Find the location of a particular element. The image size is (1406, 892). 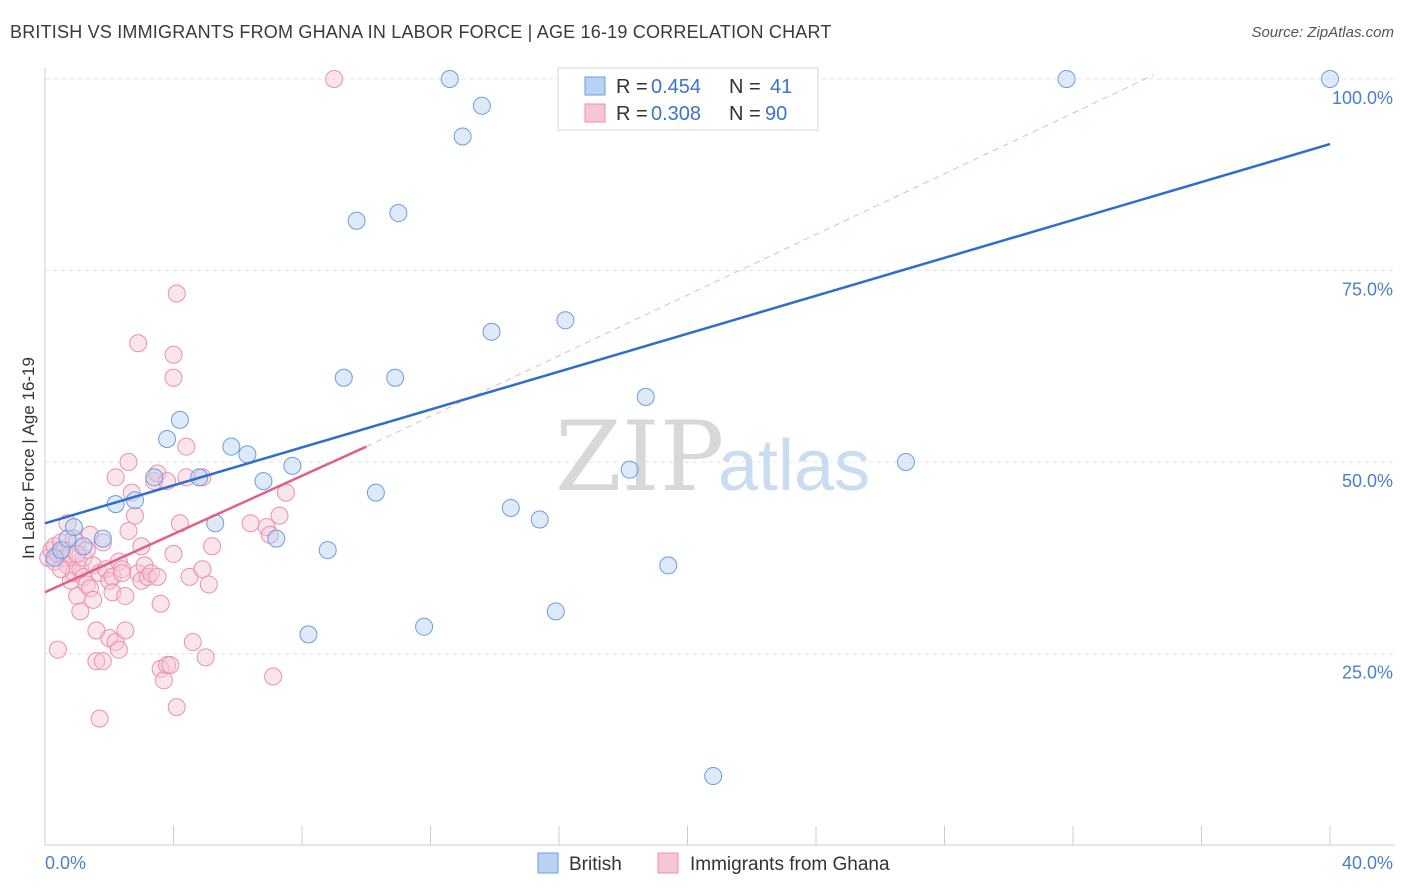

legend-swatch-ghana is located at coordinates (595, 113).